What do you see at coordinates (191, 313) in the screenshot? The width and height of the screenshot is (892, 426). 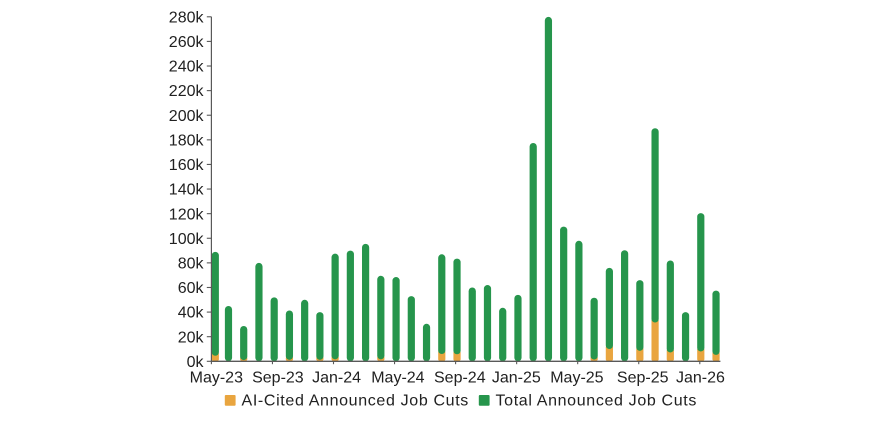 I see `svg-text: 40k` at bounding box center [191, 313].